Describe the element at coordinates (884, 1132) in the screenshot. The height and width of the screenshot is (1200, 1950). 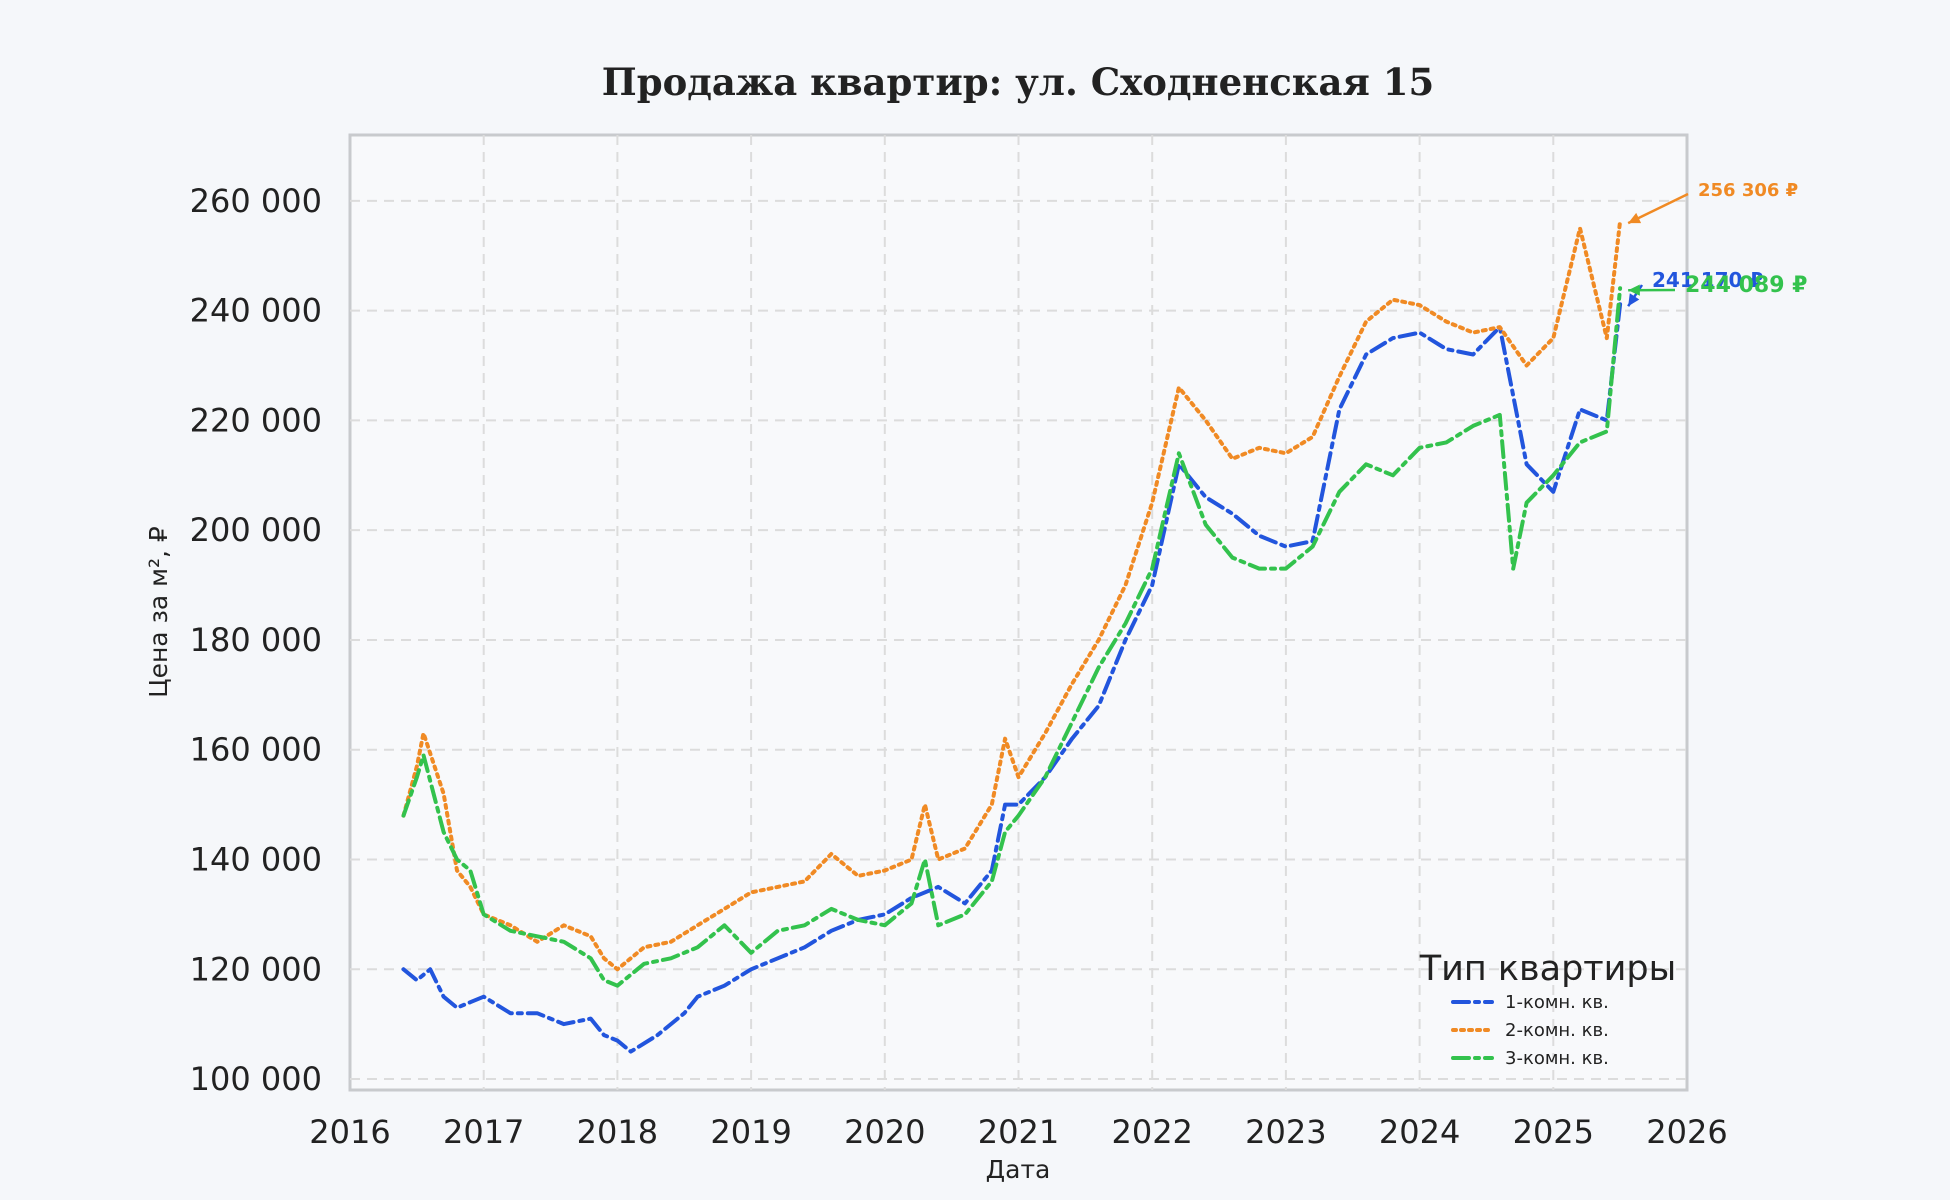
I see `x-tick-label: 2020` at that location.